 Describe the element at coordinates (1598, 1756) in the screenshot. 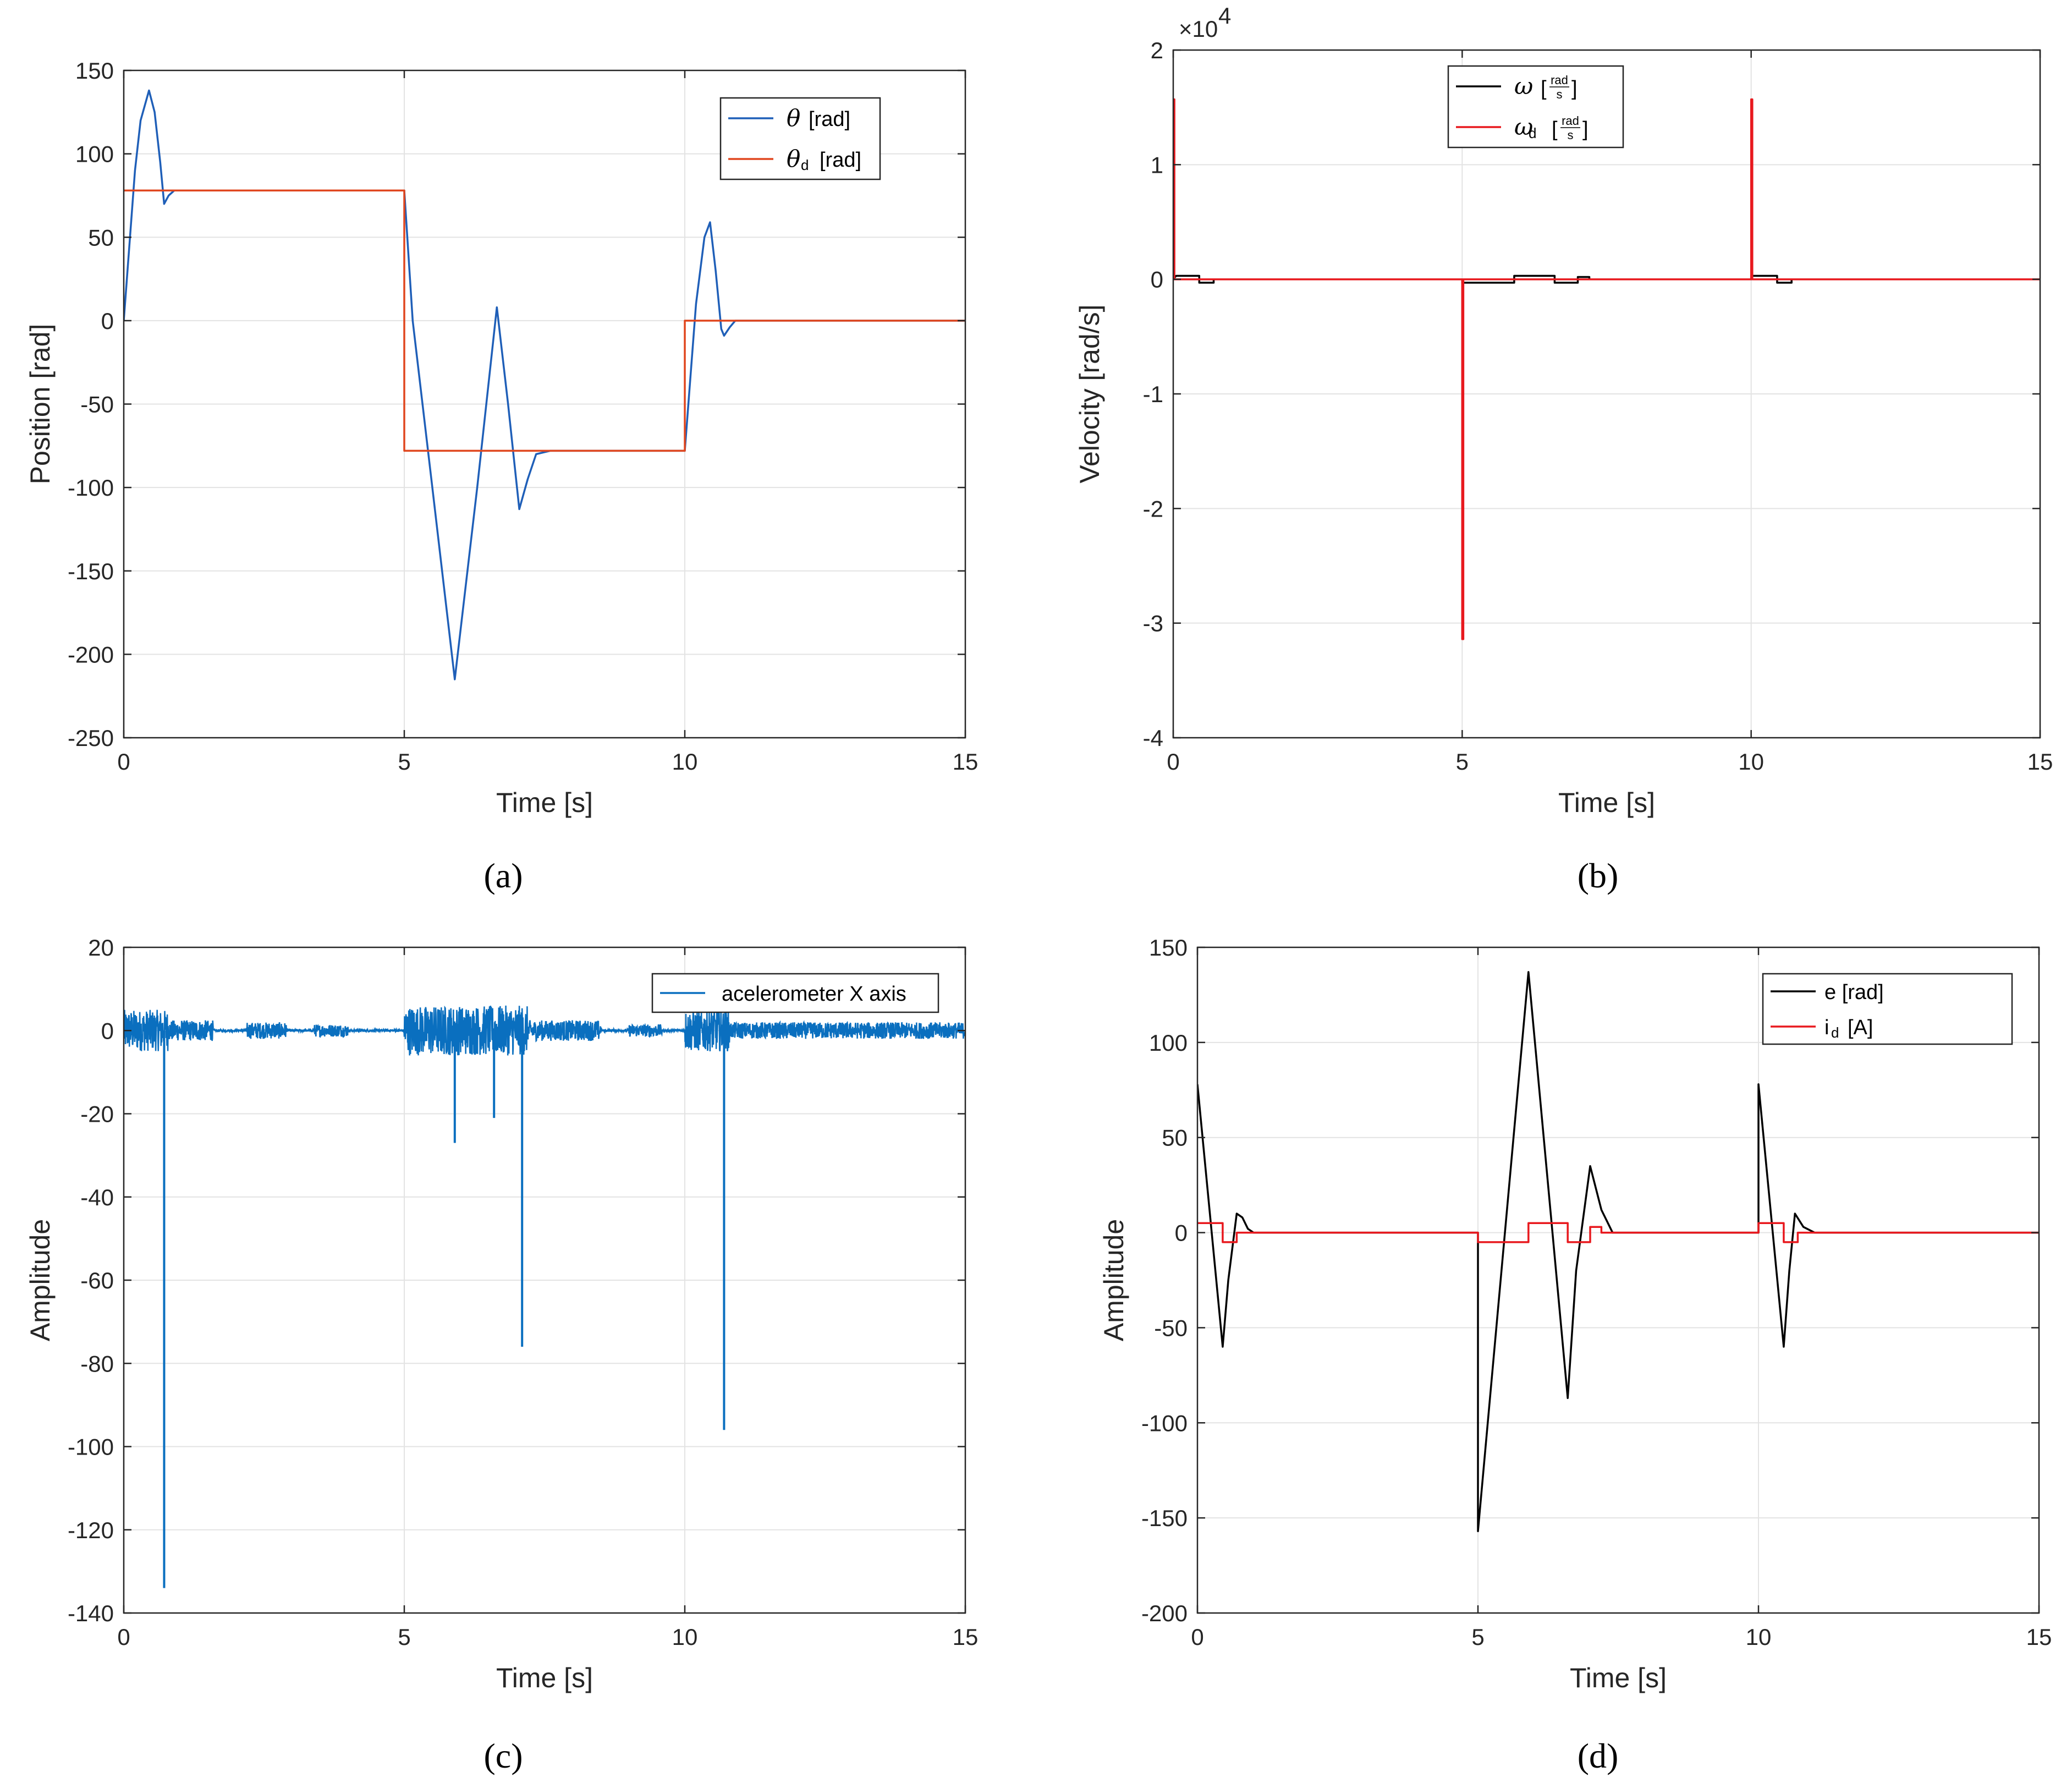

I see `caption-d: (d)` at that location.